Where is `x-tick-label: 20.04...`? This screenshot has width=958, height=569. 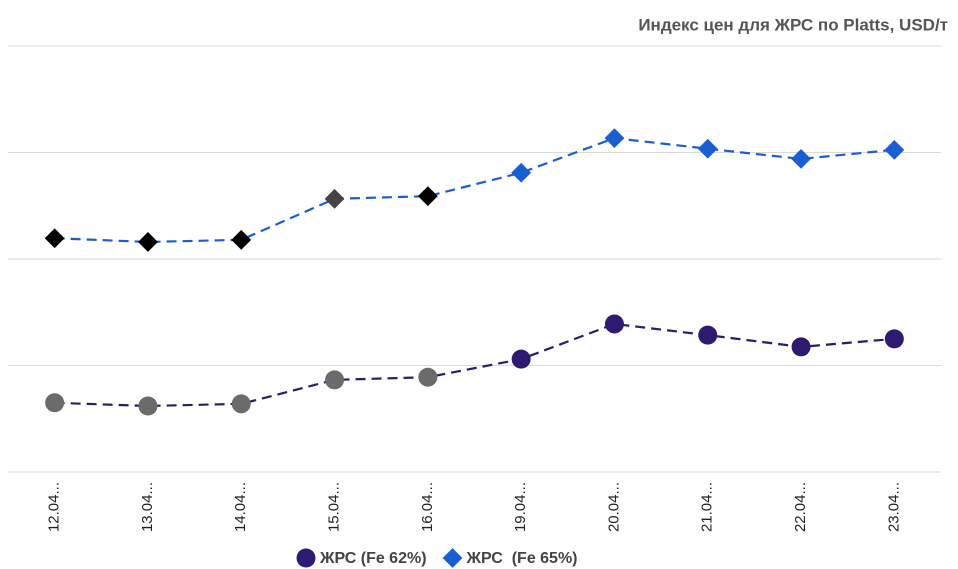
x-tick-label: 20.04... is located at coordinates (613, 507).